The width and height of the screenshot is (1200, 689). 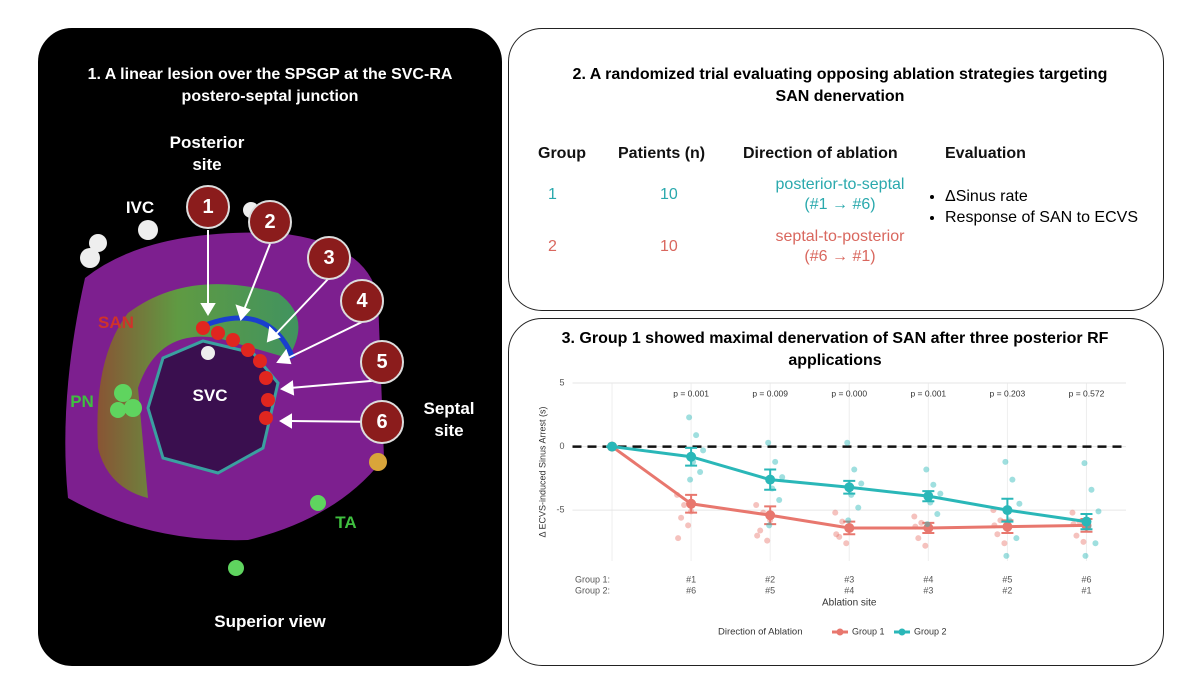 What do you see at coordinates (840, 204) in the screenshot?
I see `table-cell: (#1 → #6)` at bounding box center [840, 204].